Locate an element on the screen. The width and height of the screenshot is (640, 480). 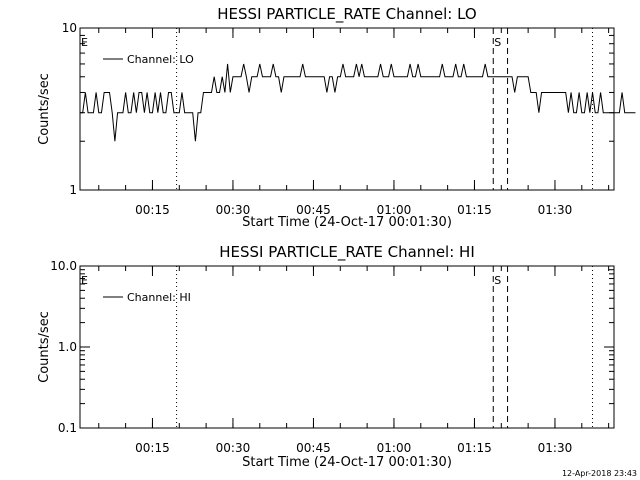
chart-0-x-tick-label: 01:15 is located at coordinates (474, 210).